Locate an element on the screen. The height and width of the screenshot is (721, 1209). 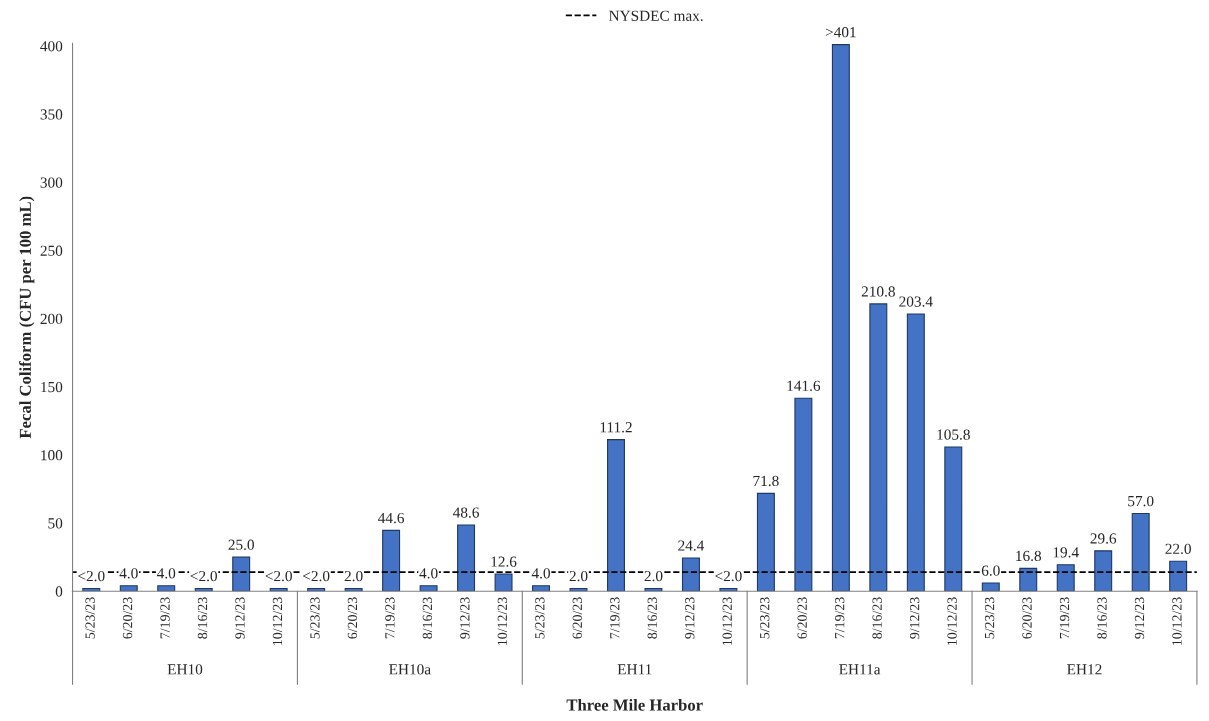
data-label: 48.6 is located at coordinates (466, 512).